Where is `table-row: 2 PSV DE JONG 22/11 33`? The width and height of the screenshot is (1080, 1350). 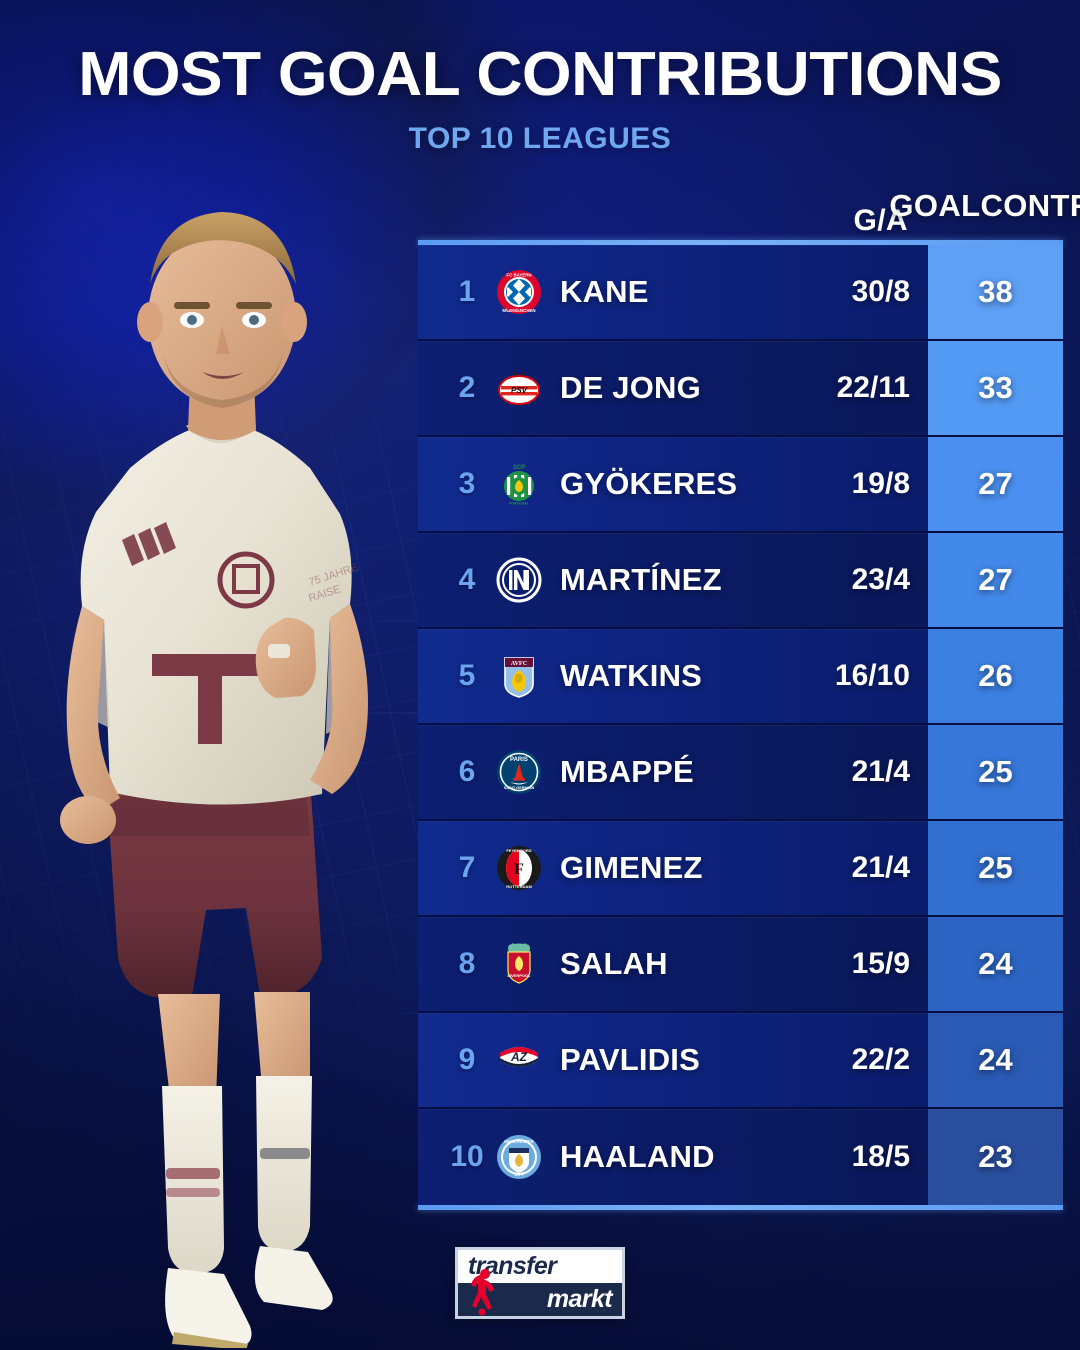 table-row: 2 PSV DE JONG 22/11 33 is located at coordinates (740, 389).